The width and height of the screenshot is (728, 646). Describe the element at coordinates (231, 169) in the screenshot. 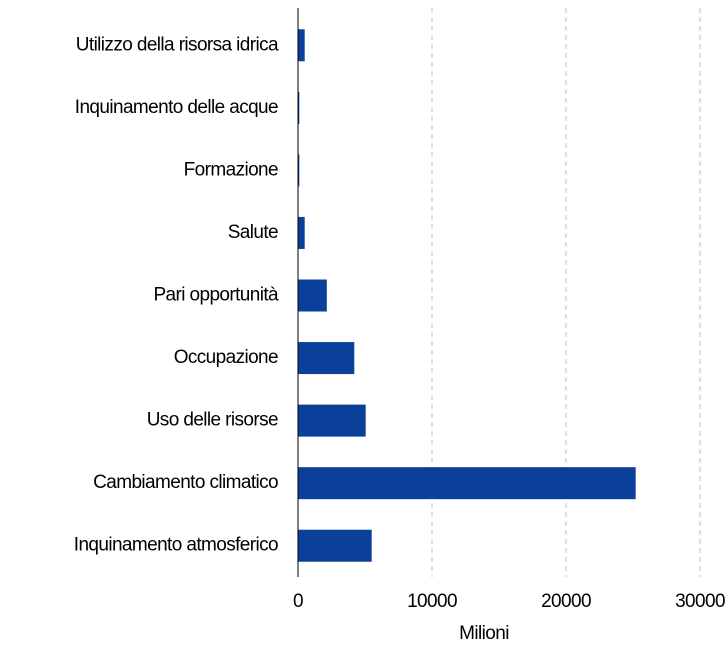

I see `y-tick-label: Formazione` at that location.